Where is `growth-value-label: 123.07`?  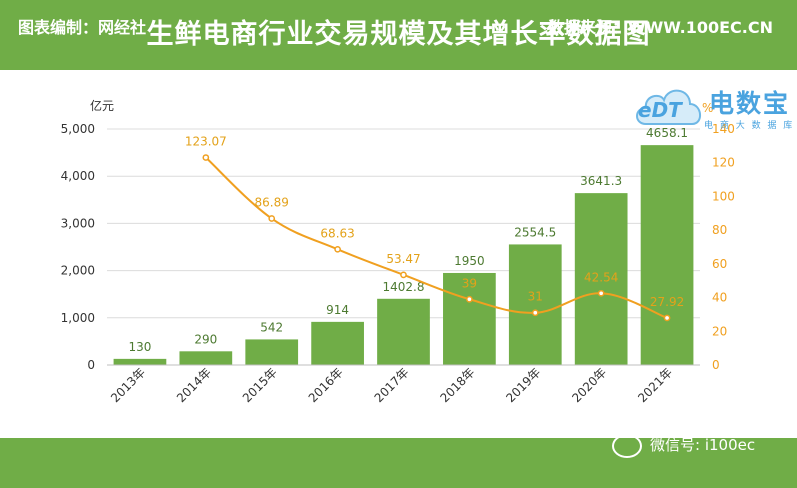 growth-value-label: 123.07 is located at coordinates (206, 142).